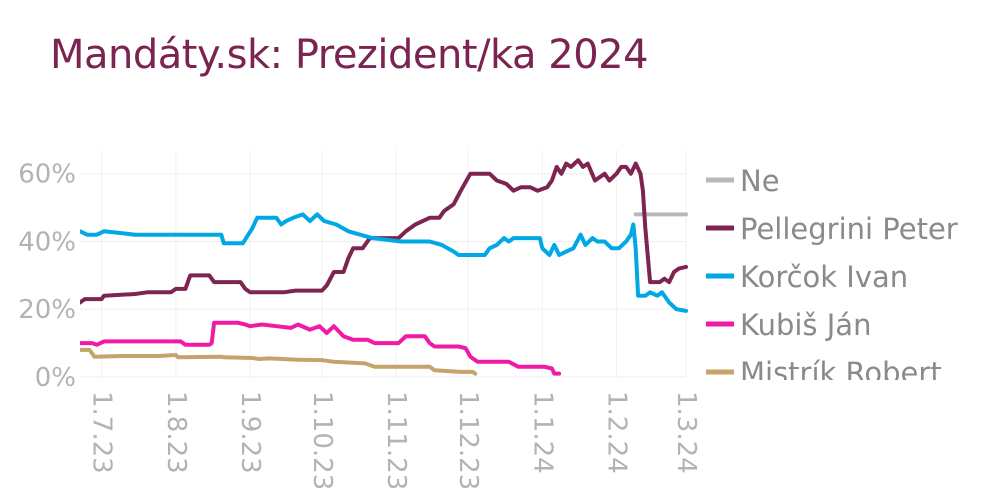 This screenshot has height=500, width=1000. I want to click on legend-label-mistrik-robert: Mistrík Robert, so click(841, 373).